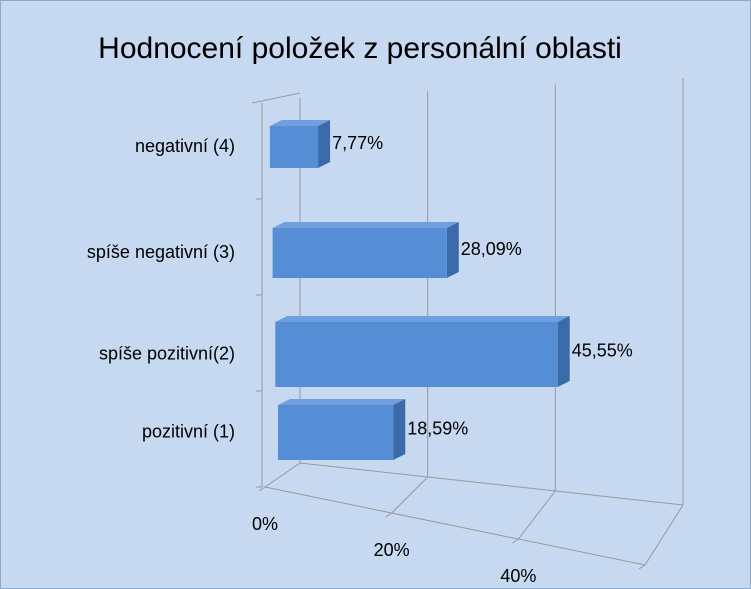 This screenshot has width=751, height=589. Describe the element at coordinates (602, 350) in the screenshot. I see `data-label: 45,55%` at that location.